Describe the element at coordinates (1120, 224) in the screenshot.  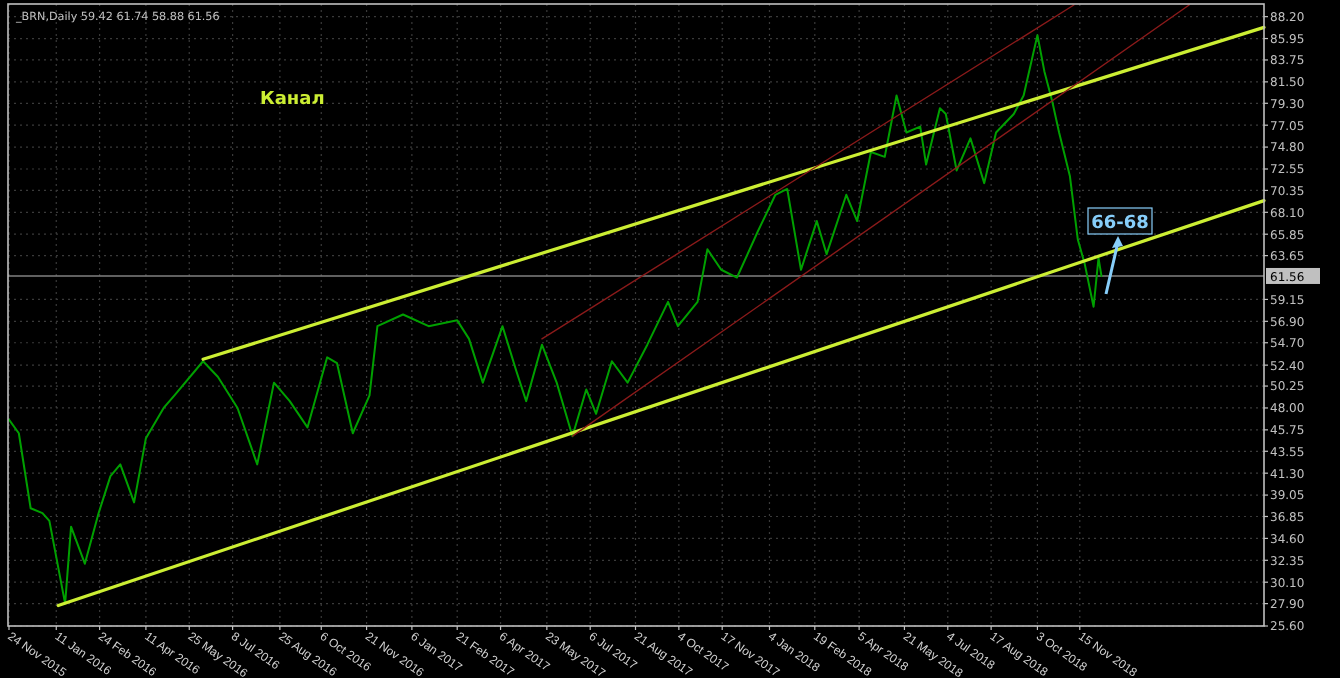
I see `annotation: 66-68` at that location.